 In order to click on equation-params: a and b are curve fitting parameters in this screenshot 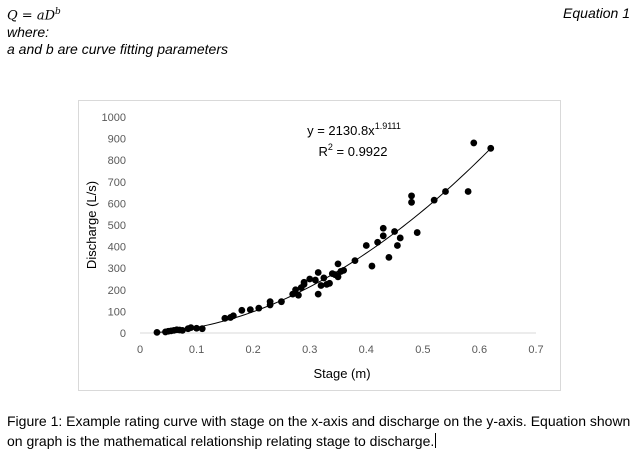, I will do `click(118, 49)`.